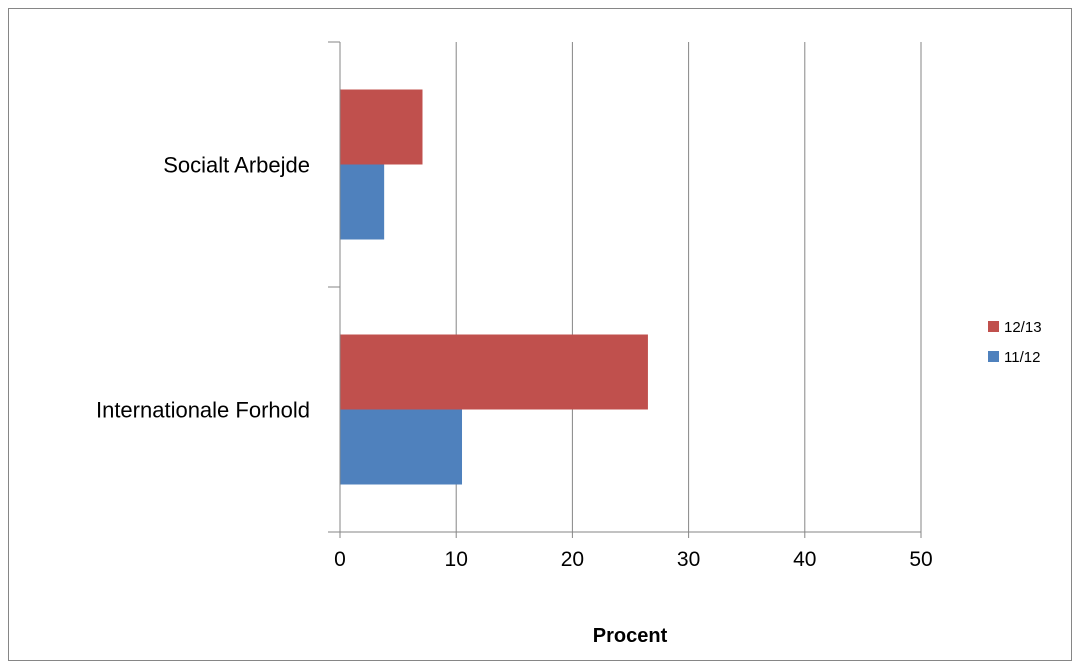  Describe the element at coordinates (1023, 327) in the screenshot. I see `legend-label: 12/13` at that location.